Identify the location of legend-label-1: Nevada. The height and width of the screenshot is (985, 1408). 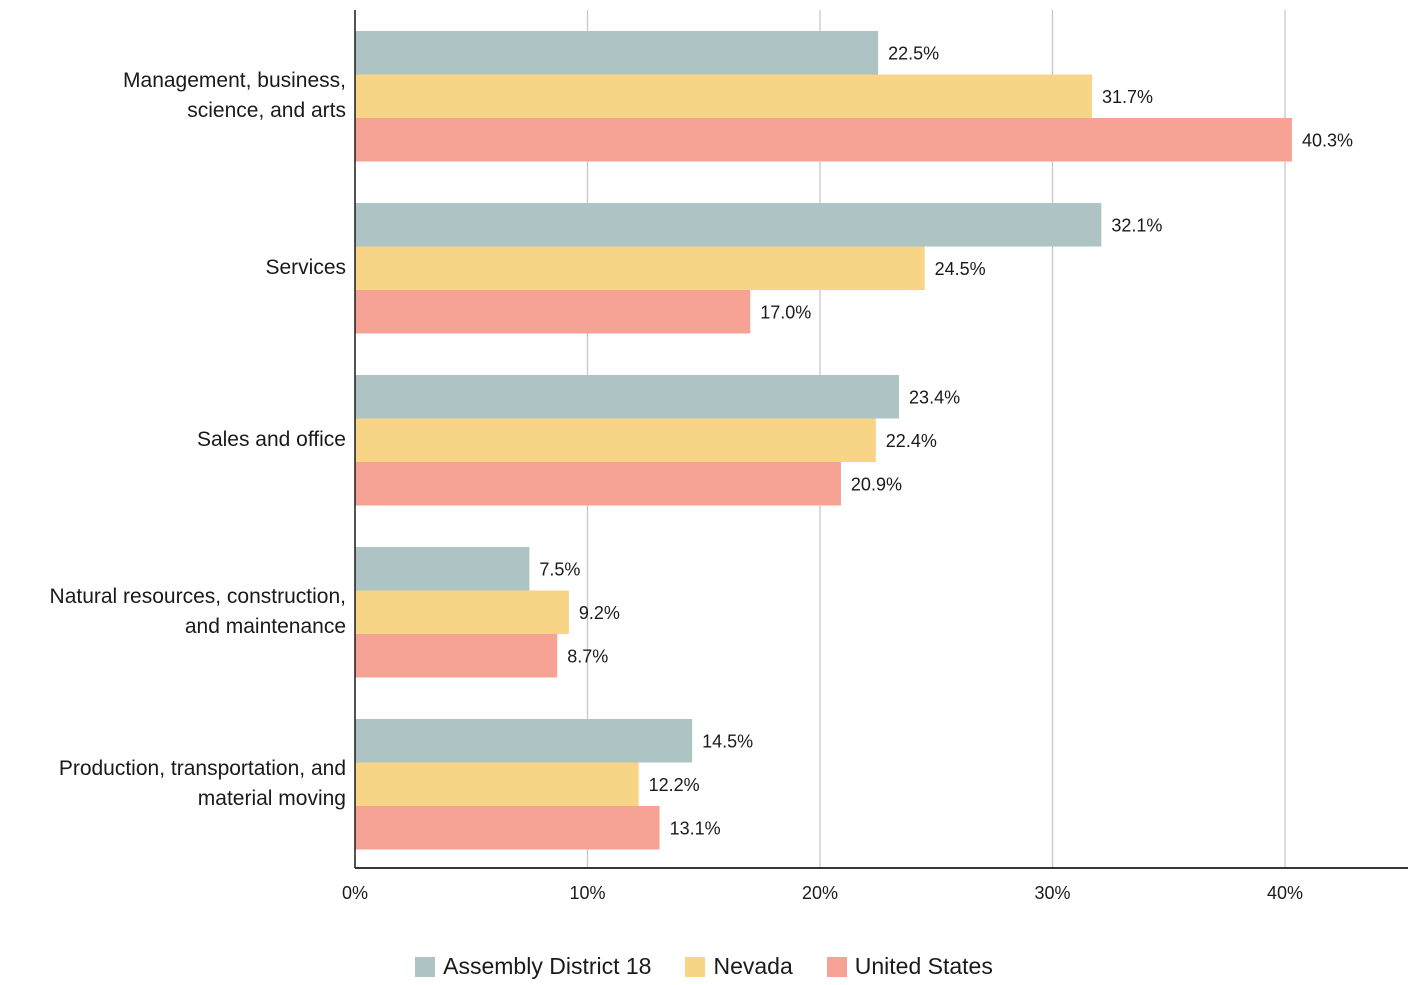
(753, 966).